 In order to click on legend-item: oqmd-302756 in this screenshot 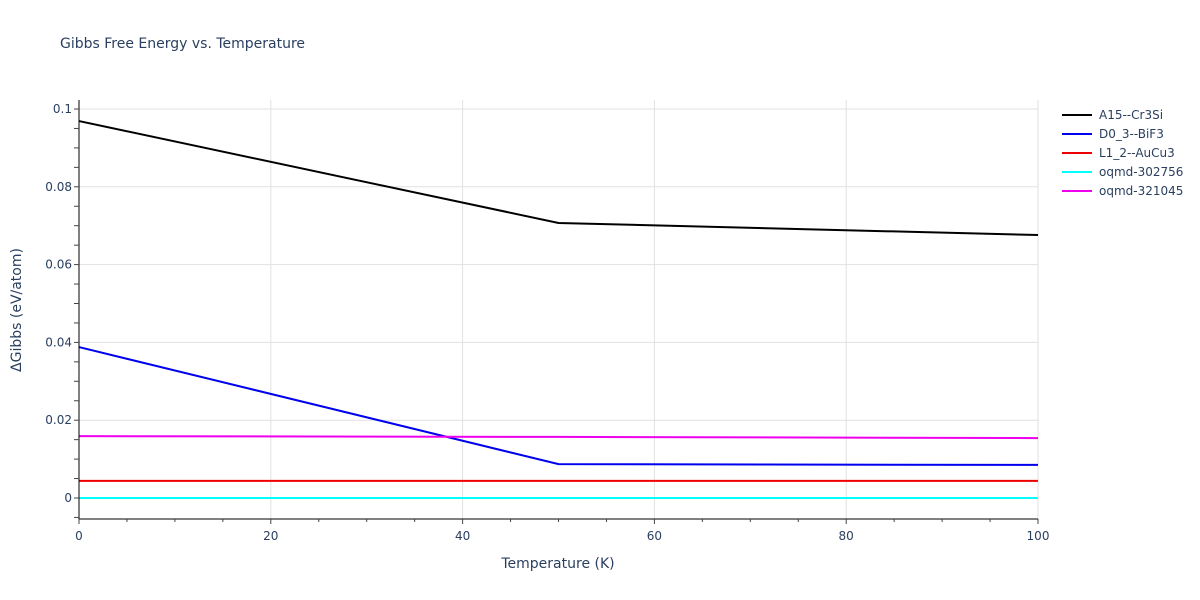, I will do `click(1122, 171)`.